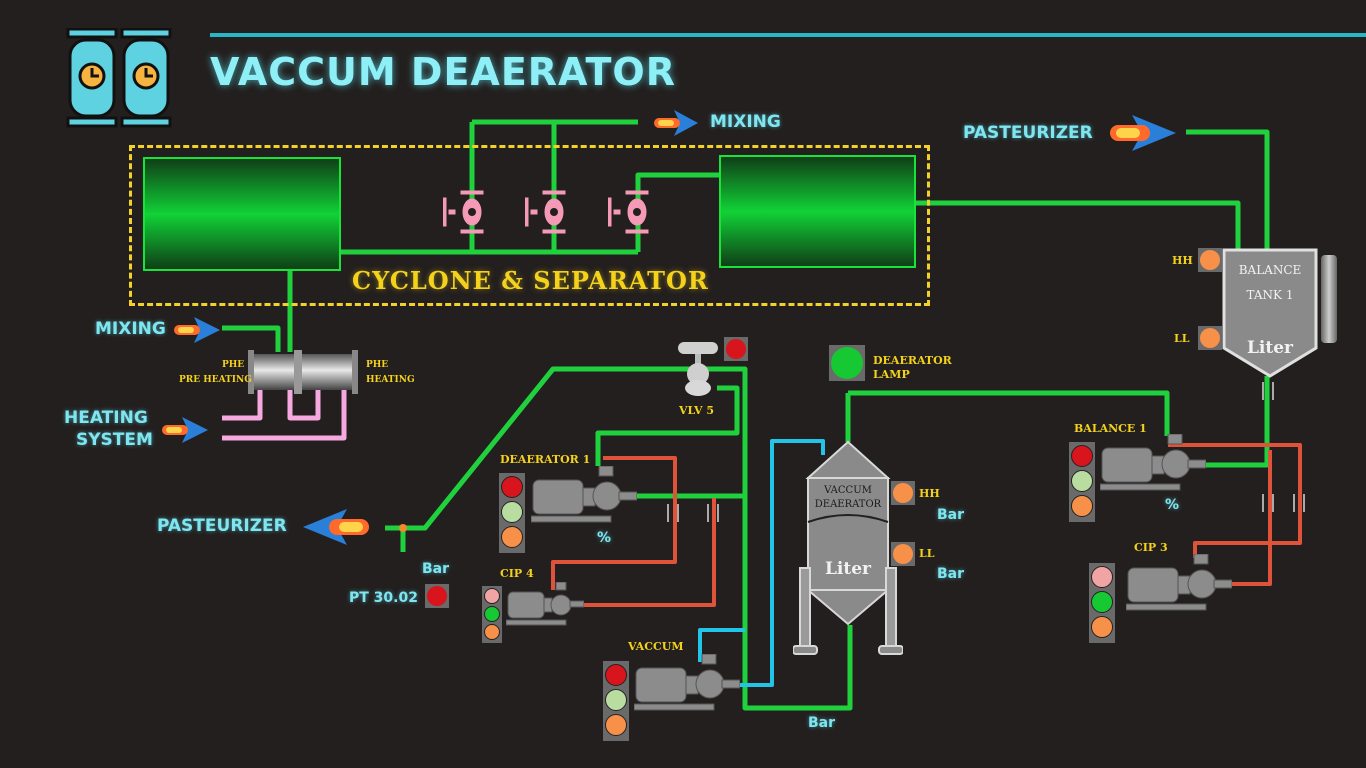 This screenshot has width=1366, height=768. What do you see at coordinates (242, 214) in the screenshot?
I see `cyclone-tank-left` at bounding box center [242, 214].